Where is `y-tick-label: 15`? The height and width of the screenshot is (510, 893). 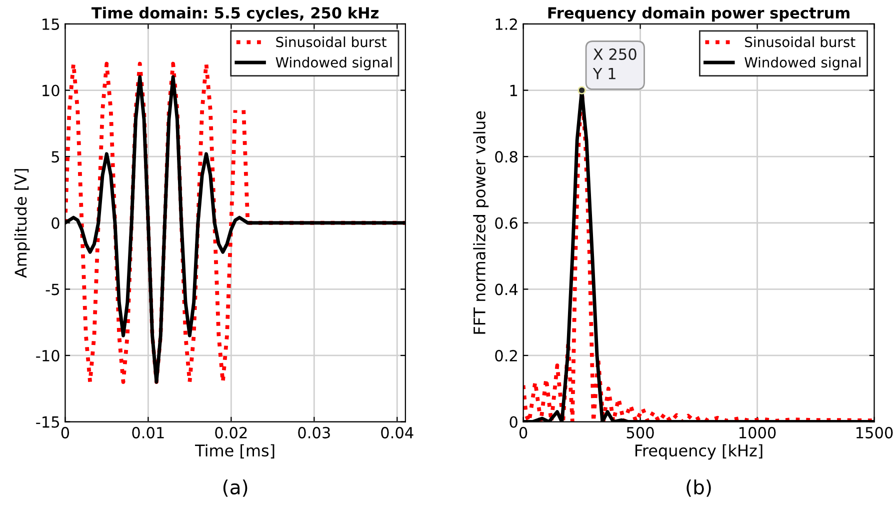
y-tick-label: 15 is located at coordinates (50, 24).